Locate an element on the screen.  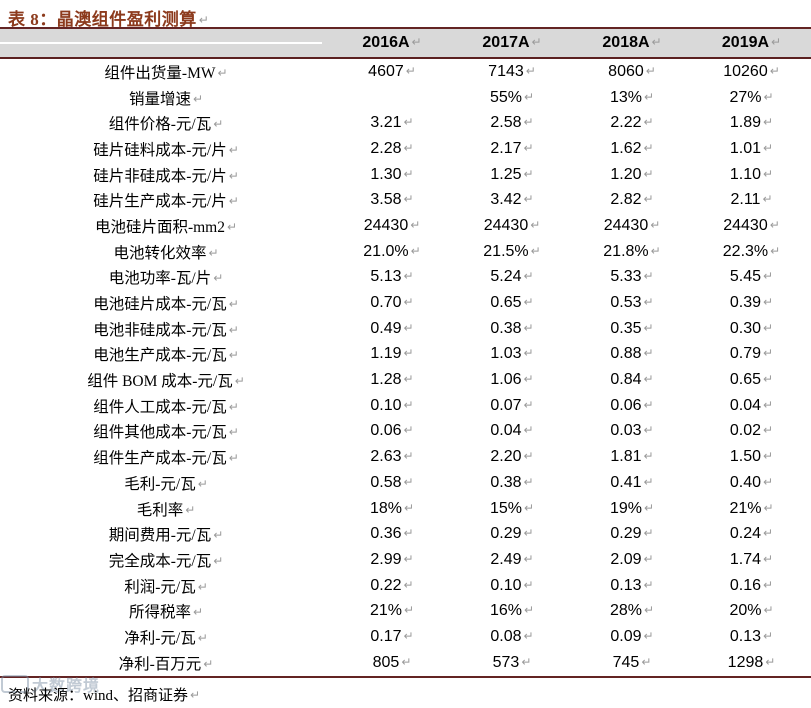
cell-value: 21% ↵ is located at coordinates (392, 611).